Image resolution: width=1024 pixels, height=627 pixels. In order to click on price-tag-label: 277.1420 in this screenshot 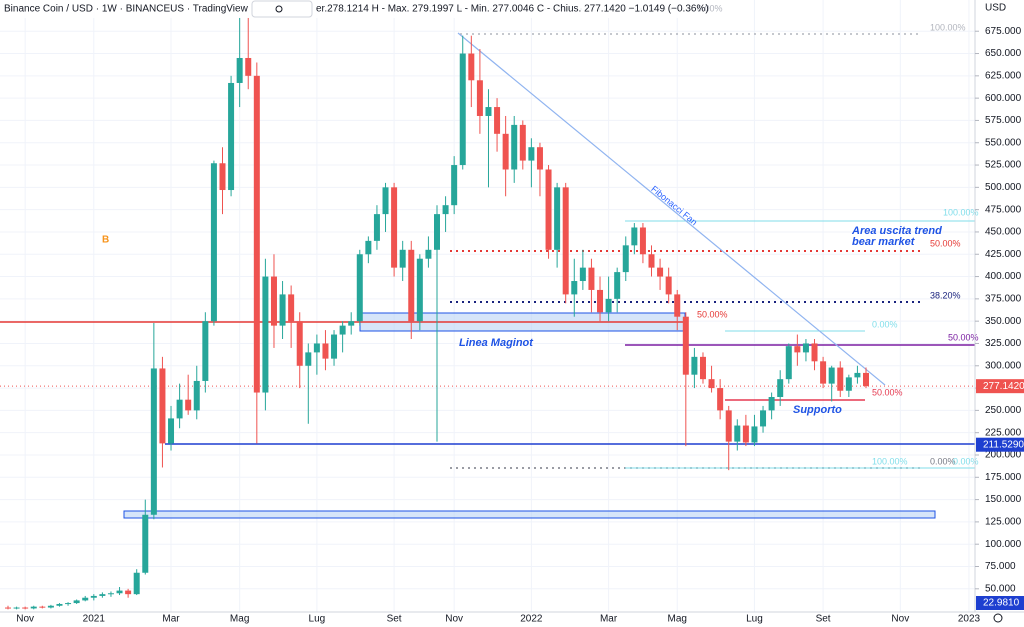, I will do `click(1003, 386)`.